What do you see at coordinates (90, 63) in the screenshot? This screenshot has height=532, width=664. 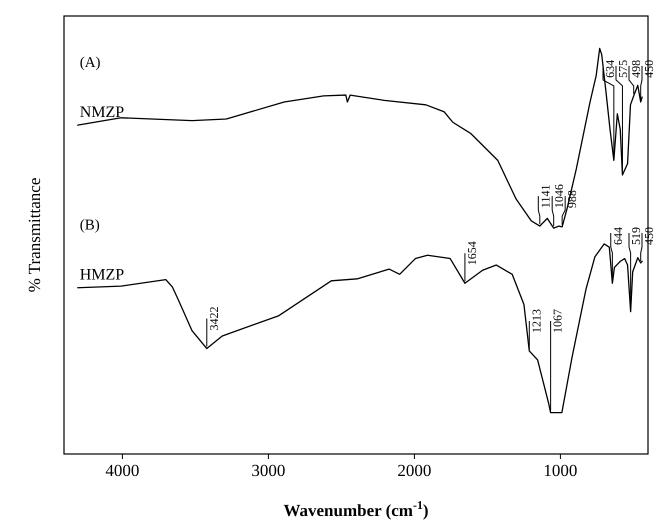 I see `annotation: (A)` at bounding box center [90, 63].